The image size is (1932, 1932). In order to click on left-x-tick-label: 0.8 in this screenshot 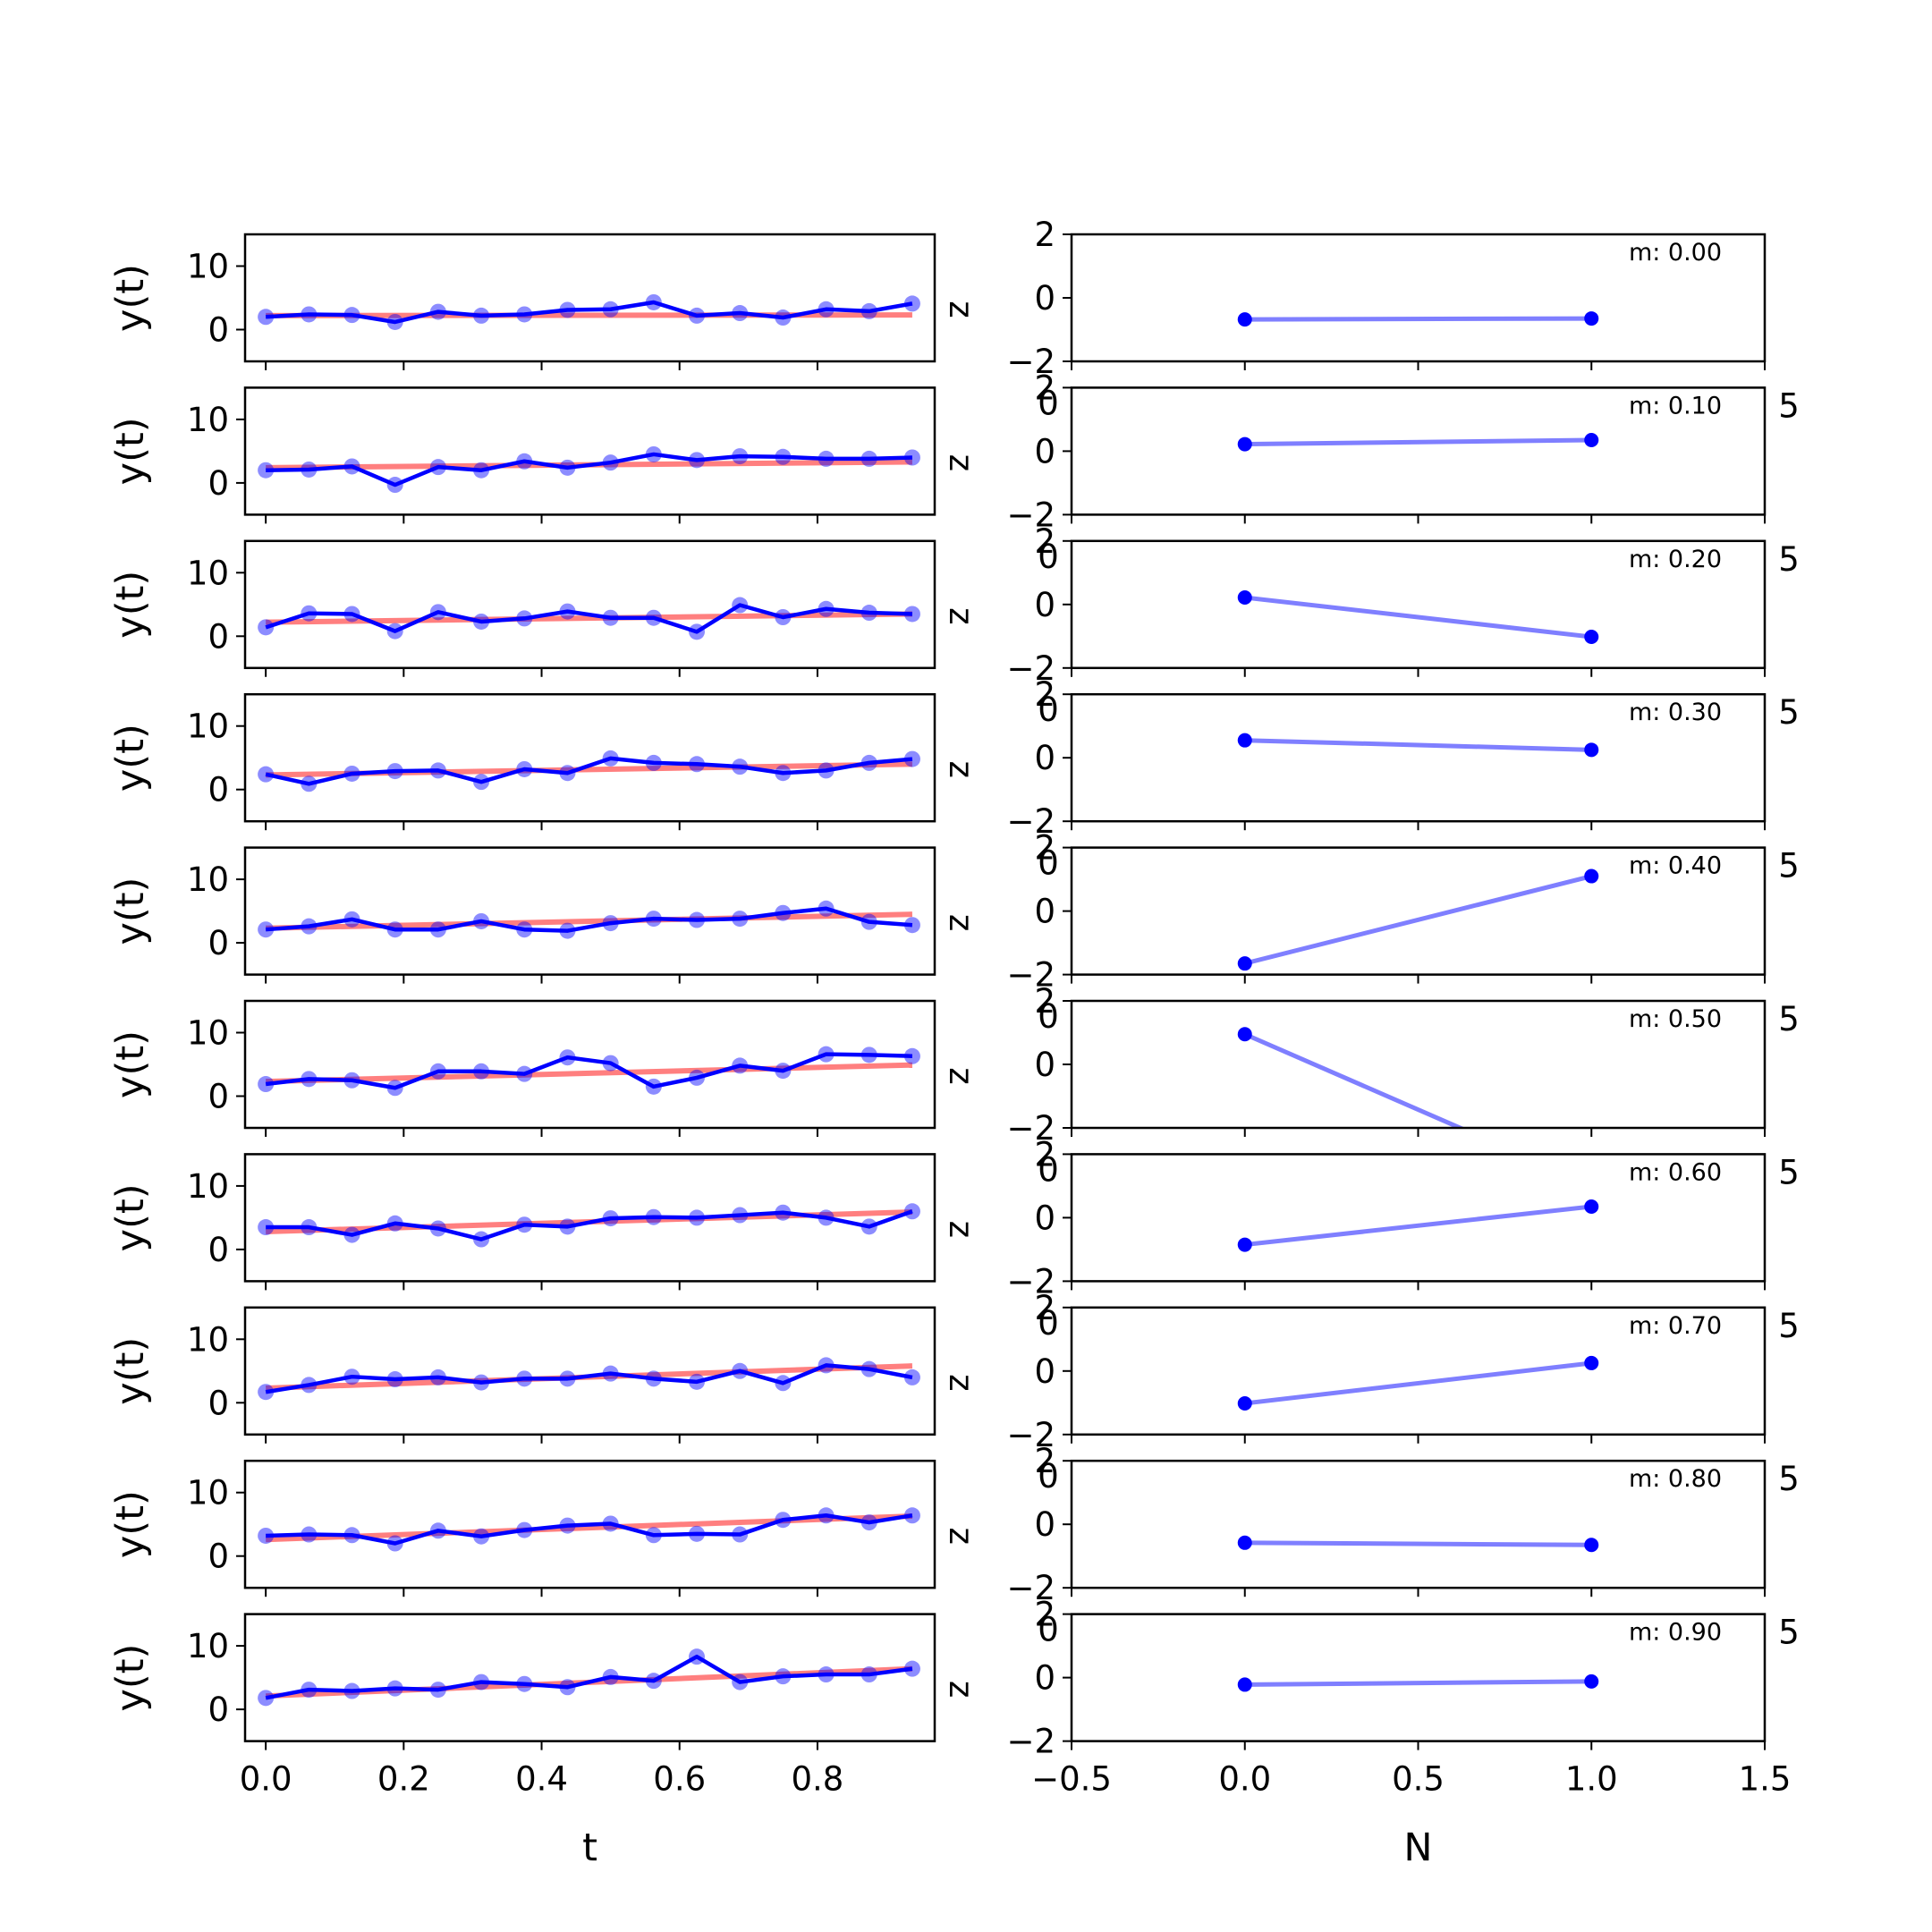, I will do `click(818, 1779)`.